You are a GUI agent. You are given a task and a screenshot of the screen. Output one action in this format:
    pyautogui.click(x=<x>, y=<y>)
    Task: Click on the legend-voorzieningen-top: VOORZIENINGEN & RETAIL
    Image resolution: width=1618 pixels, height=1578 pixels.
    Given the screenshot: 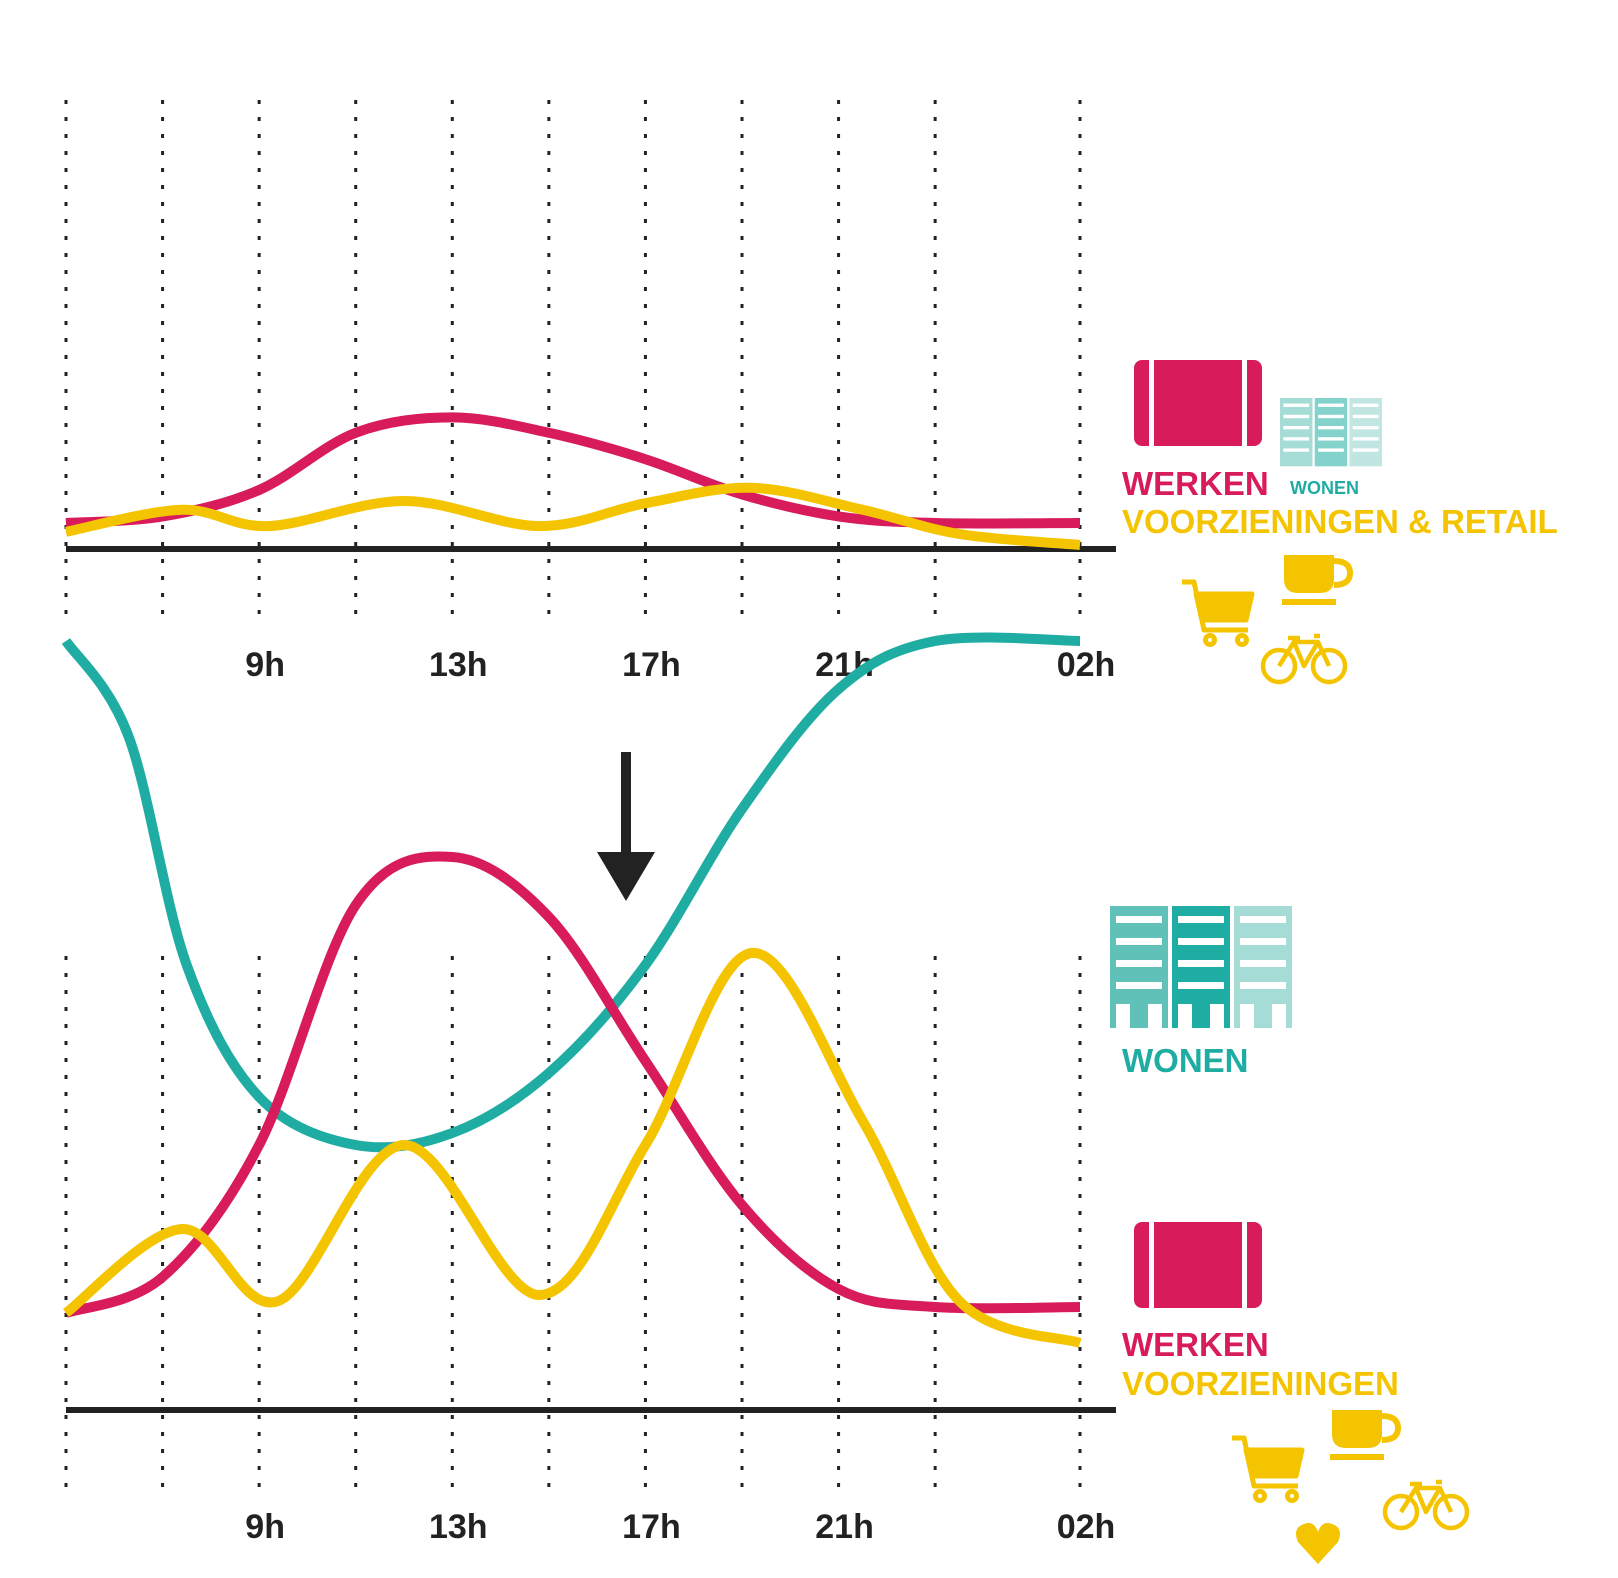 What is the action you would take?
    pyautogui.click(x=1340, y=521)
    